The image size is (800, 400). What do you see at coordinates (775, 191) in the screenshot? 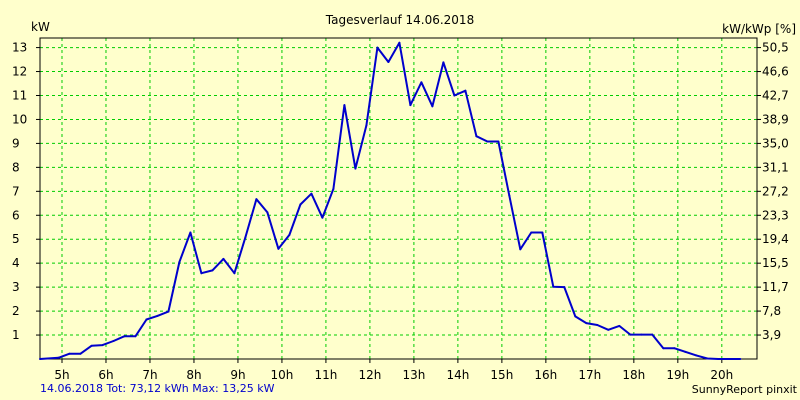
I see `y-right-tick-label-6: 27,2` at bounding box center [775, 191].